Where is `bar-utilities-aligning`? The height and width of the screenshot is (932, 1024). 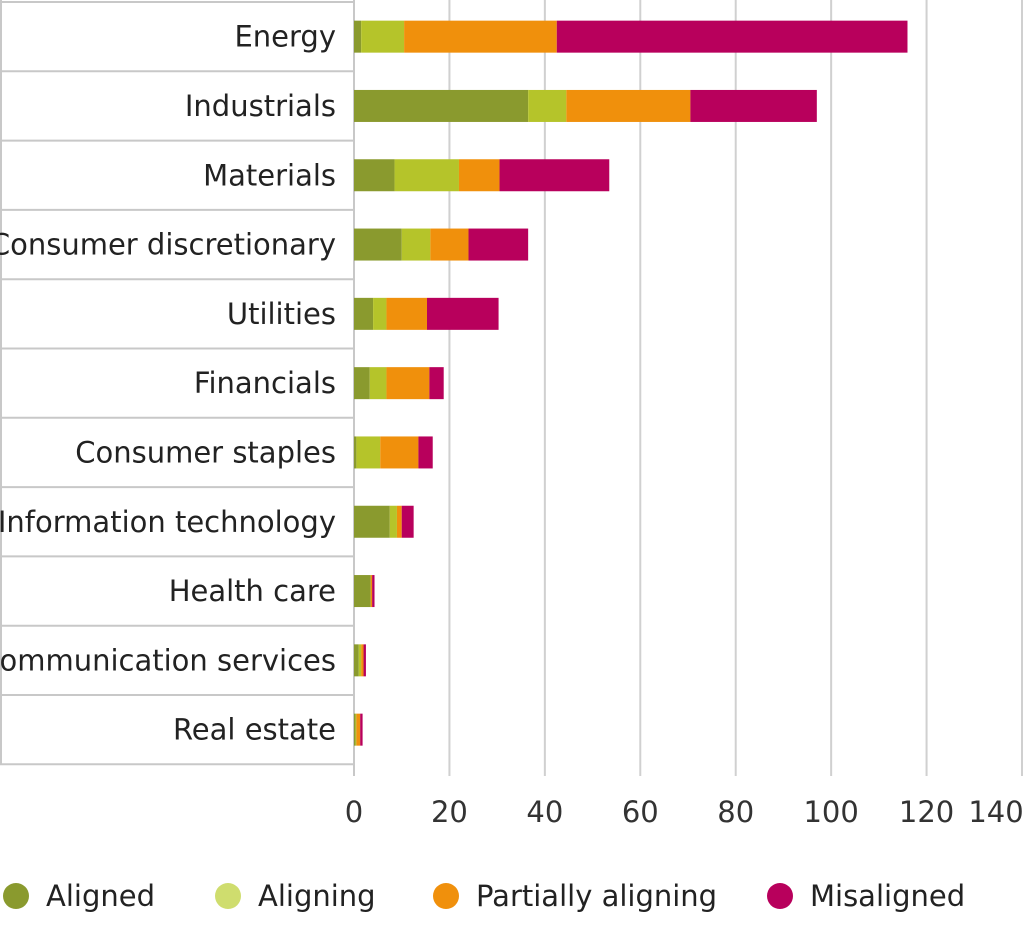 bar-utilities-aligning is located at coordinates (380, 313).